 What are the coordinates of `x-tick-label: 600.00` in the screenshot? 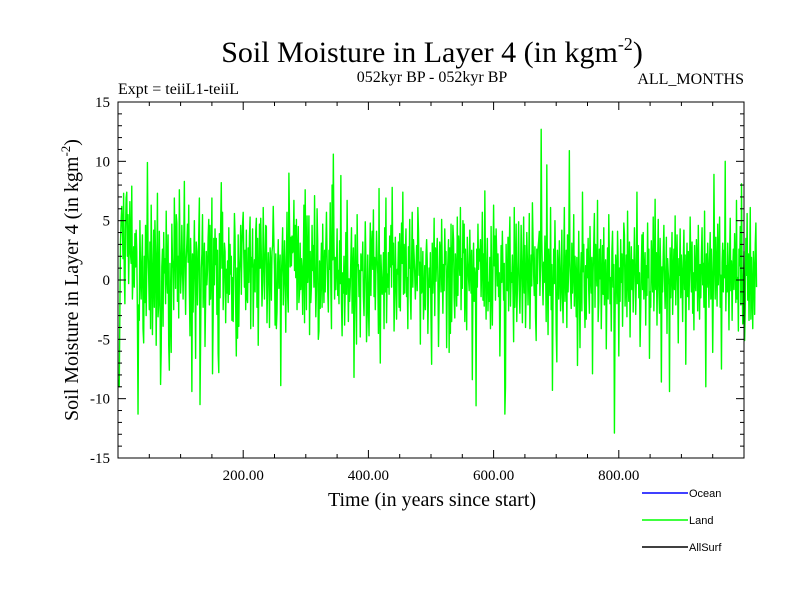 It's located at (493, 476).